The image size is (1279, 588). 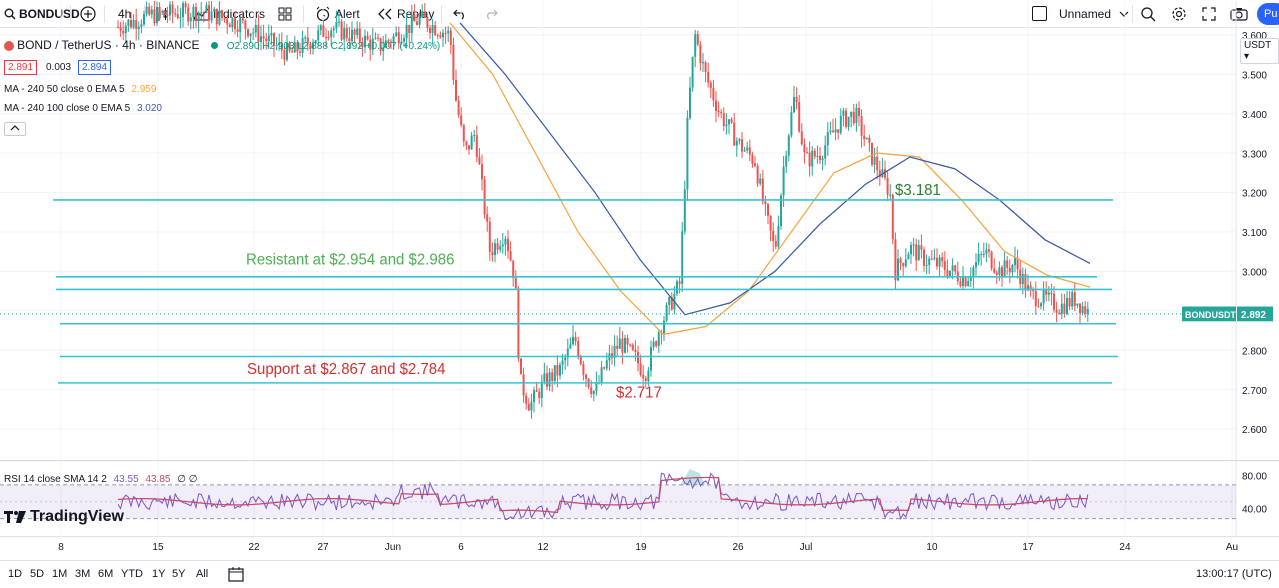 What do you see at coordinates (1254, 193) in the screenshot?
I see `price-tick-label: 3.200` at bounding box center [1254, 193].